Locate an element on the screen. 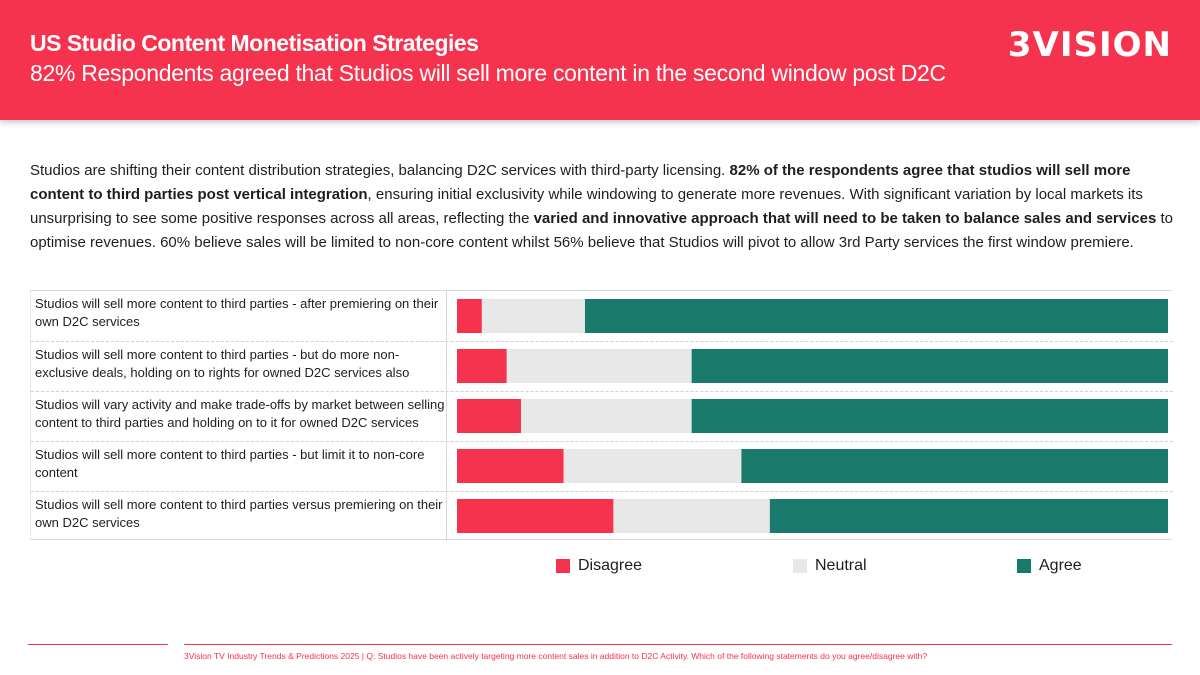 This screenshot has height=675, width=1200. legend-item-neutral: Neutral is located at coordinates (830, 566).